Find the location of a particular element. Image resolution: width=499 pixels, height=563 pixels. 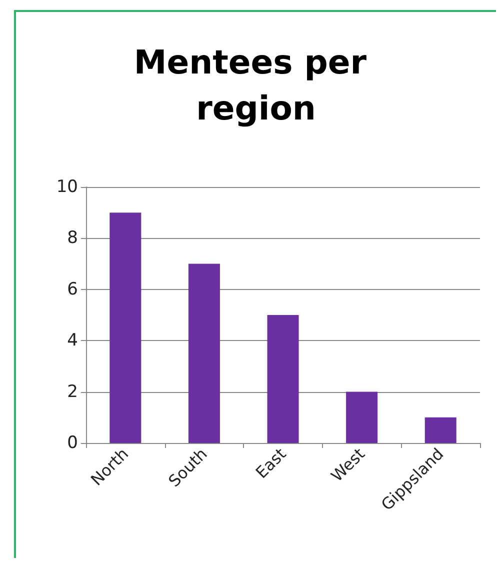

y-tick-label: 4 is located at coordinates (72, 340).